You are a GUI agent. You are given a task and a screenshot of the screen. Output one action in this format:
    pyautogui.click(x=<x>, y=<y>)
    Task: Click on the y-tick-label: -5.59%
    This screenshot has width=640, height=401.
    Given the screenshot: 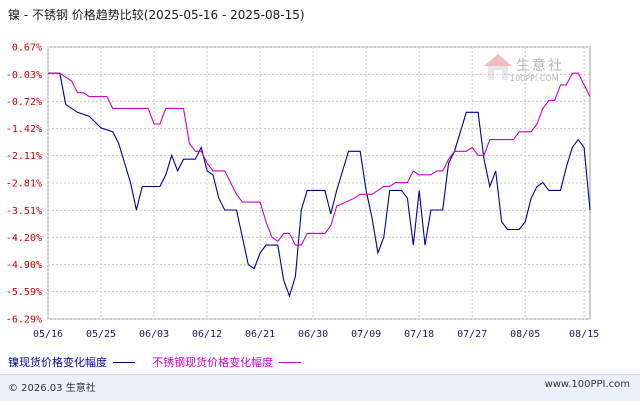 What is the action you would take?
    pyautogui.click(x=24, y=292)
    